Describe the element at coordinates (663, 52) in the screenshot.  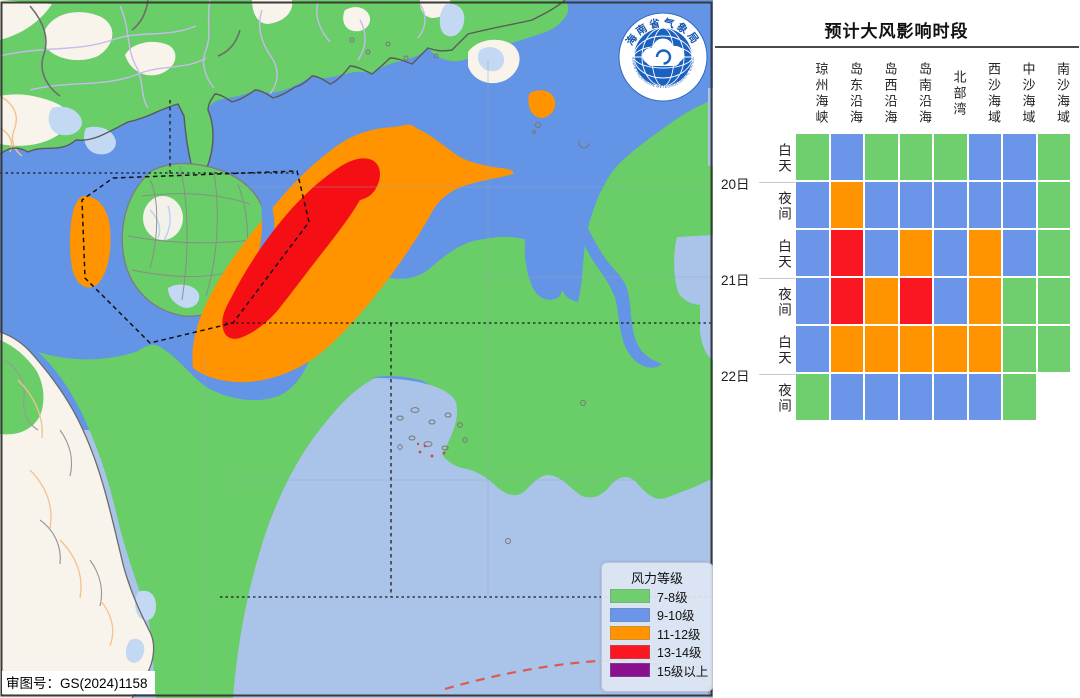
I see `logo-cloud-icon` at that location.